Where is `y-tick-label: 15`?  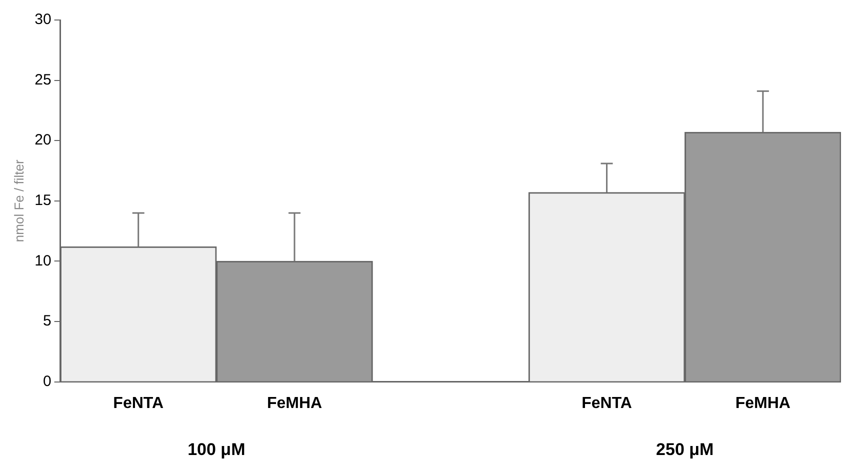 y-tick-label: 15 is located at coordinates (43, 201).